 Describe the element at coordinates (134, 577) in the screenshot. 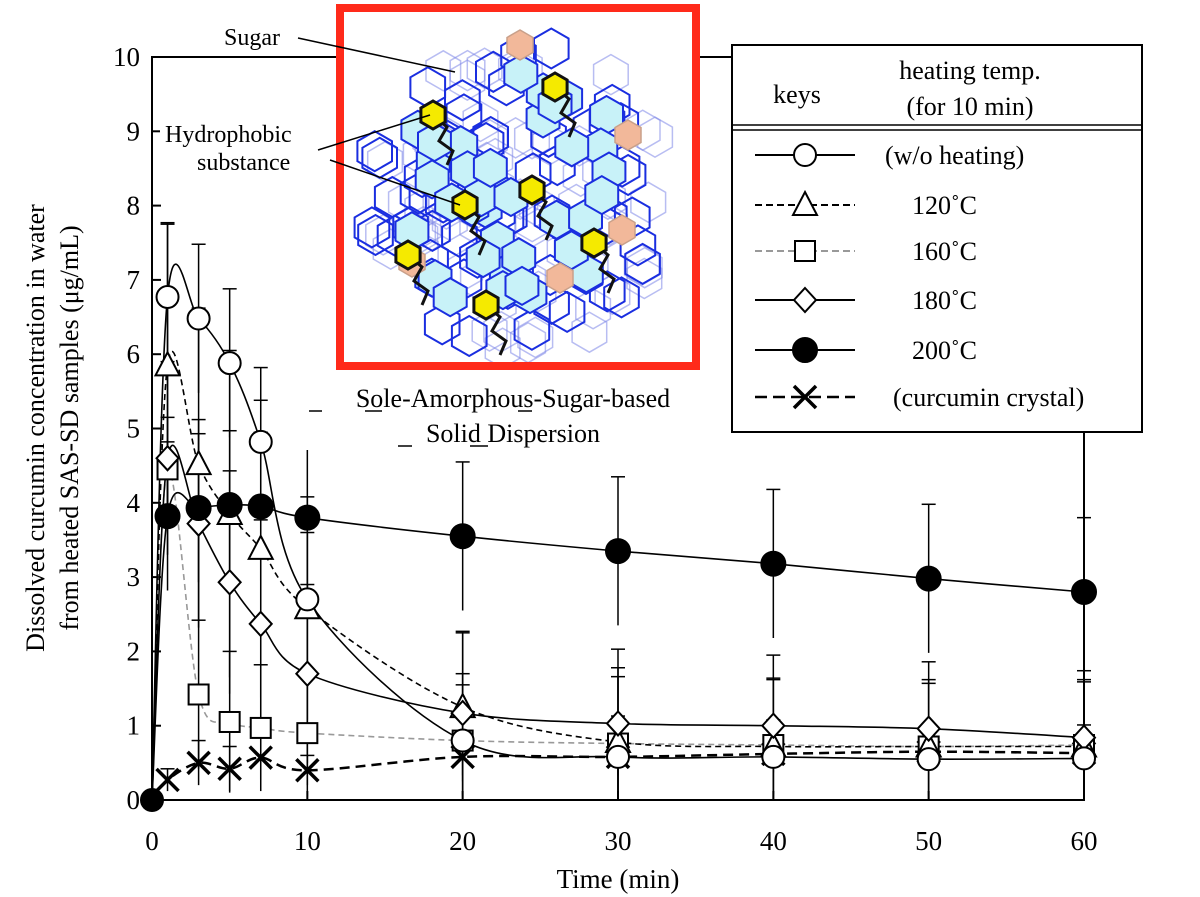

I see `y-tick-label: 3` at that location.